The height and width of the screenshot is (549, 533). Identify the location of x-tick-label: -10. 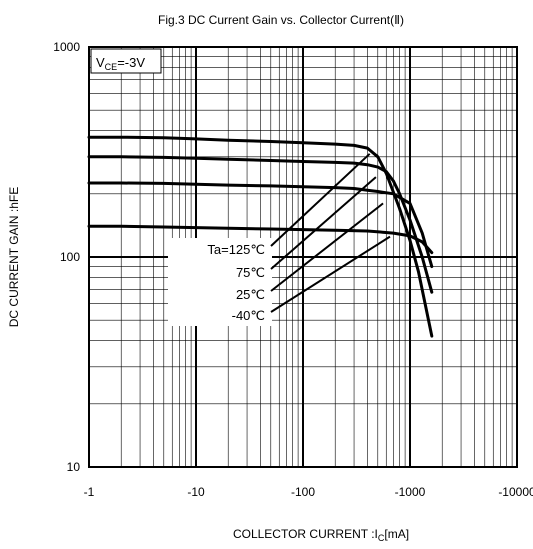
(196, 492).